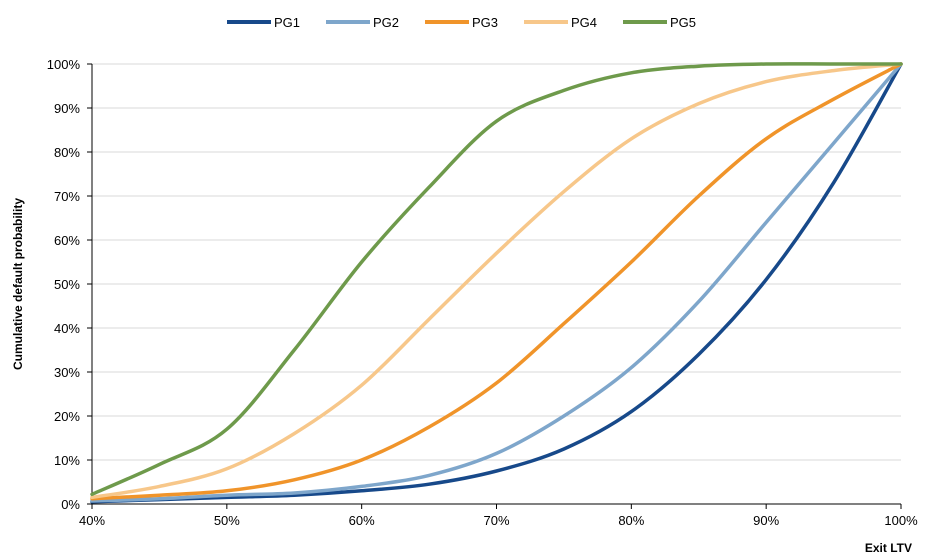  What do you see at coordinates (560, 22) in the screenshot?
I see `legend-item-pg4: PG4` at bounding box center [560, 22].